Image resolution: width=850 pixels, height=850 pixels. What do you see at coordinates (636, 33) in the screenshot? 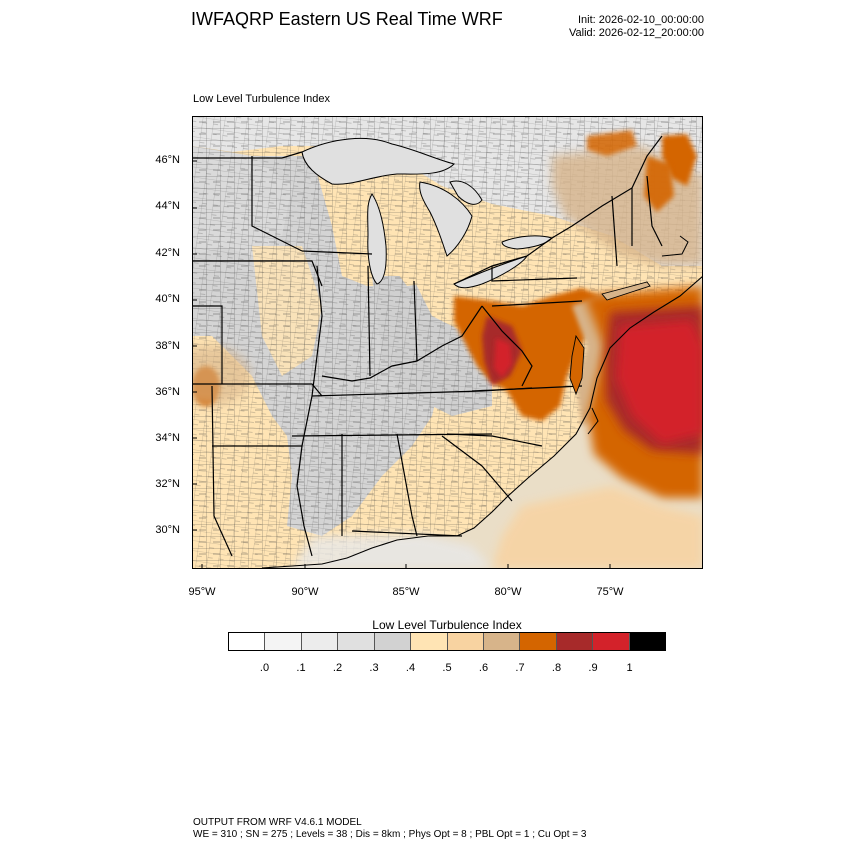
I see `valid-time: Valid: 2026-02-12_20:00:00` at bounding box center [636, 33].